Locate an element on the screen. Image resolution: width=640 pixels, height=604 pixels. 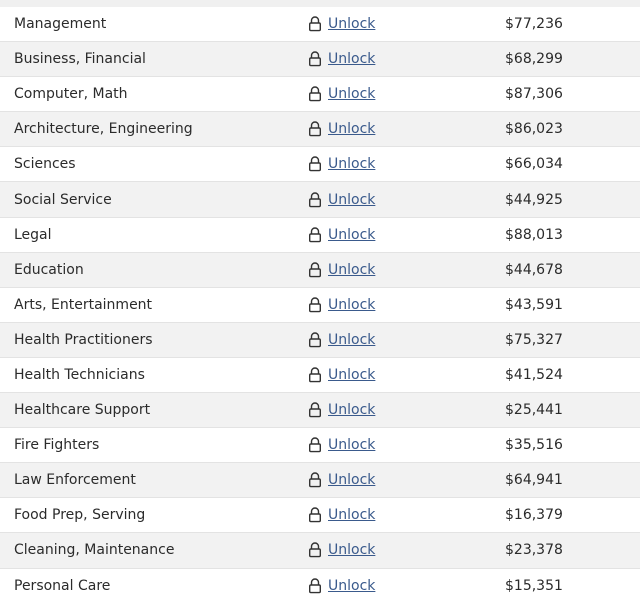
occupation-label: Legal is located at coordinates (33, 234).